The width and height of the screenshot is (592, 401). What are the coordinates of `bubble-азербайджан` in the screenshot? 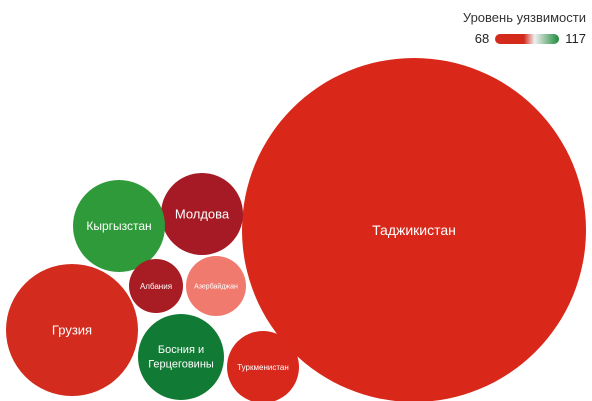 It's located at (216, 286).